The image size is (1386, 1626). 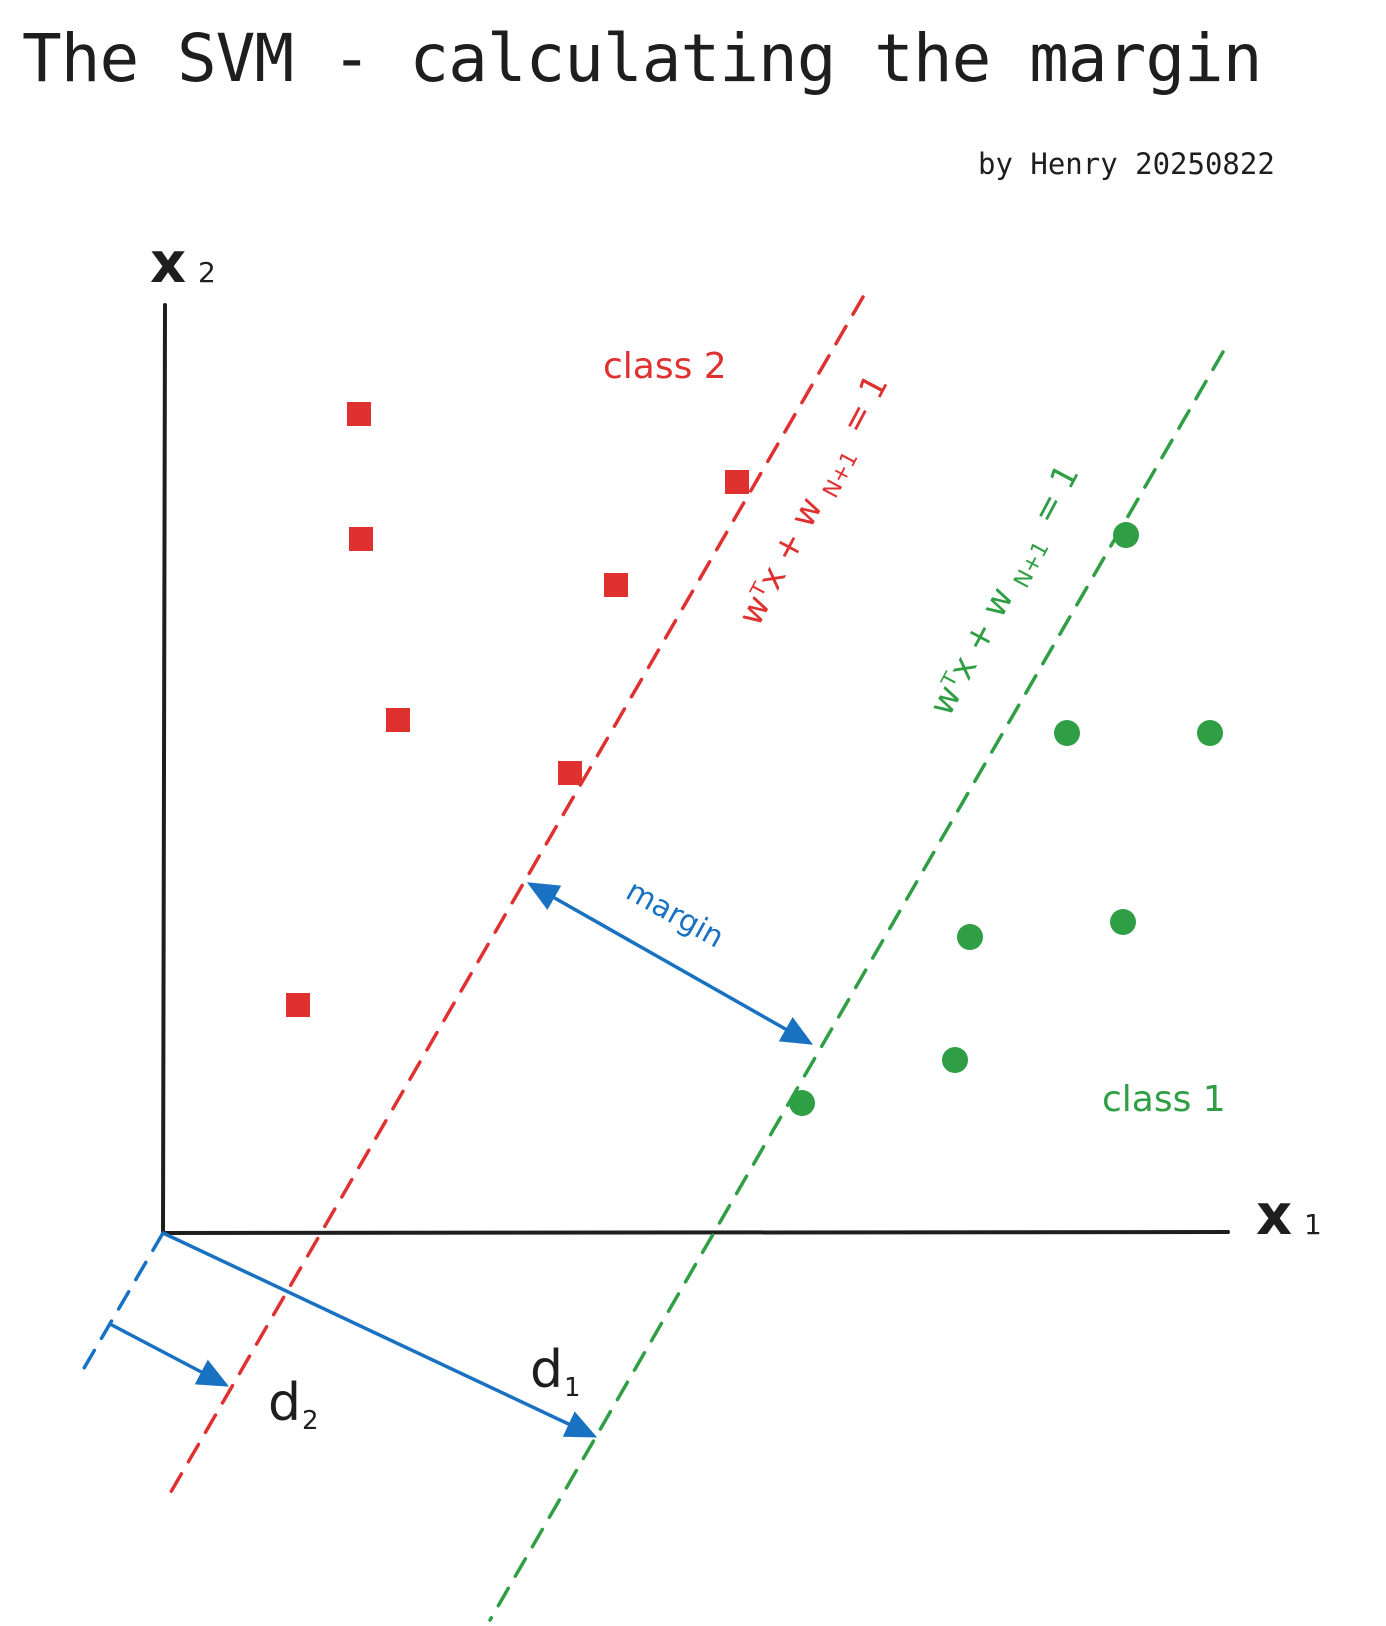 I want to click on d2-arrow, so click(x=169, y=1354).